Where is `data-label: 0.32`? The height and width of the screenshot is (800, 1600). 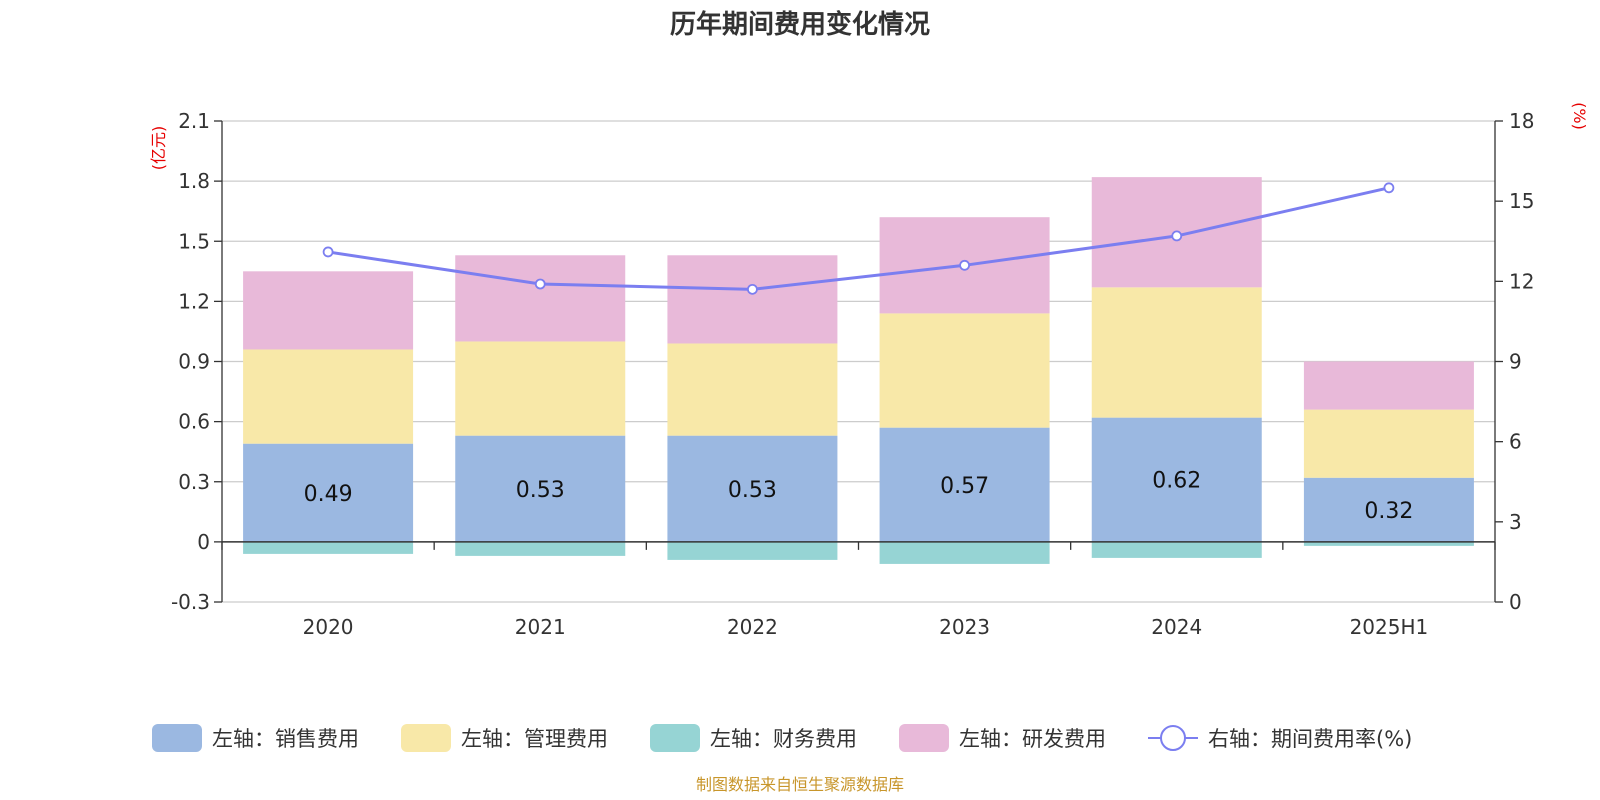 data-label: 0.32 is located at coordinates (1388, 511).